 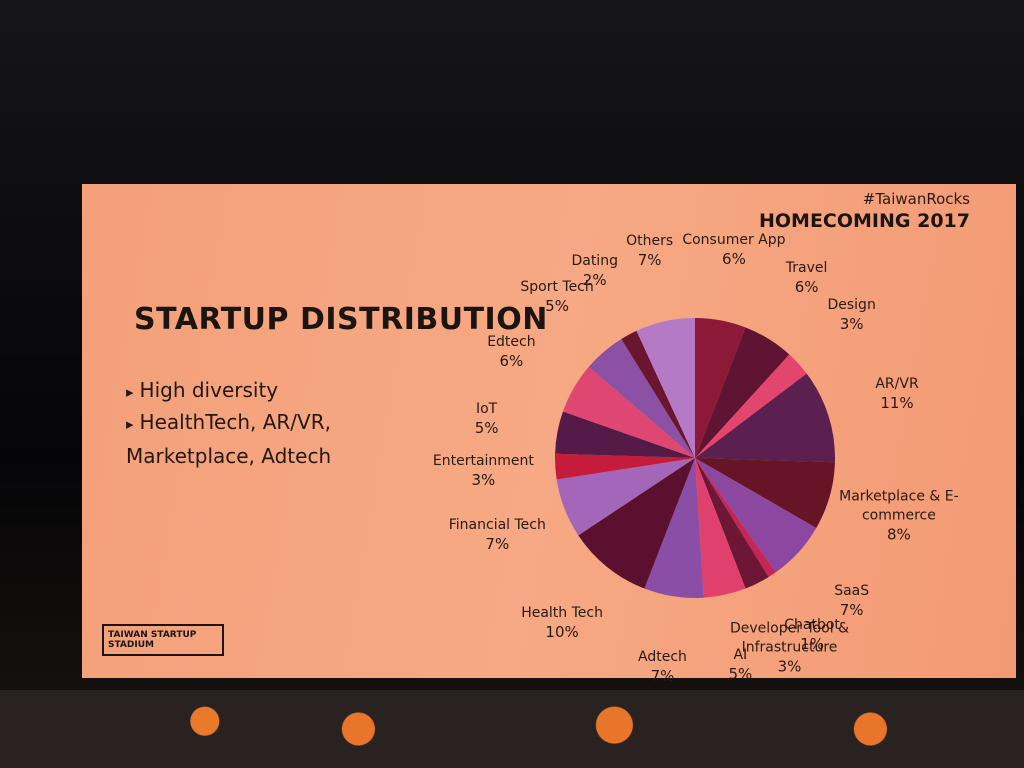 What do you see at coordinates (483, 461) in the screenshot?
I see `category-label: Entertainment` at bounding box center [483, 461].